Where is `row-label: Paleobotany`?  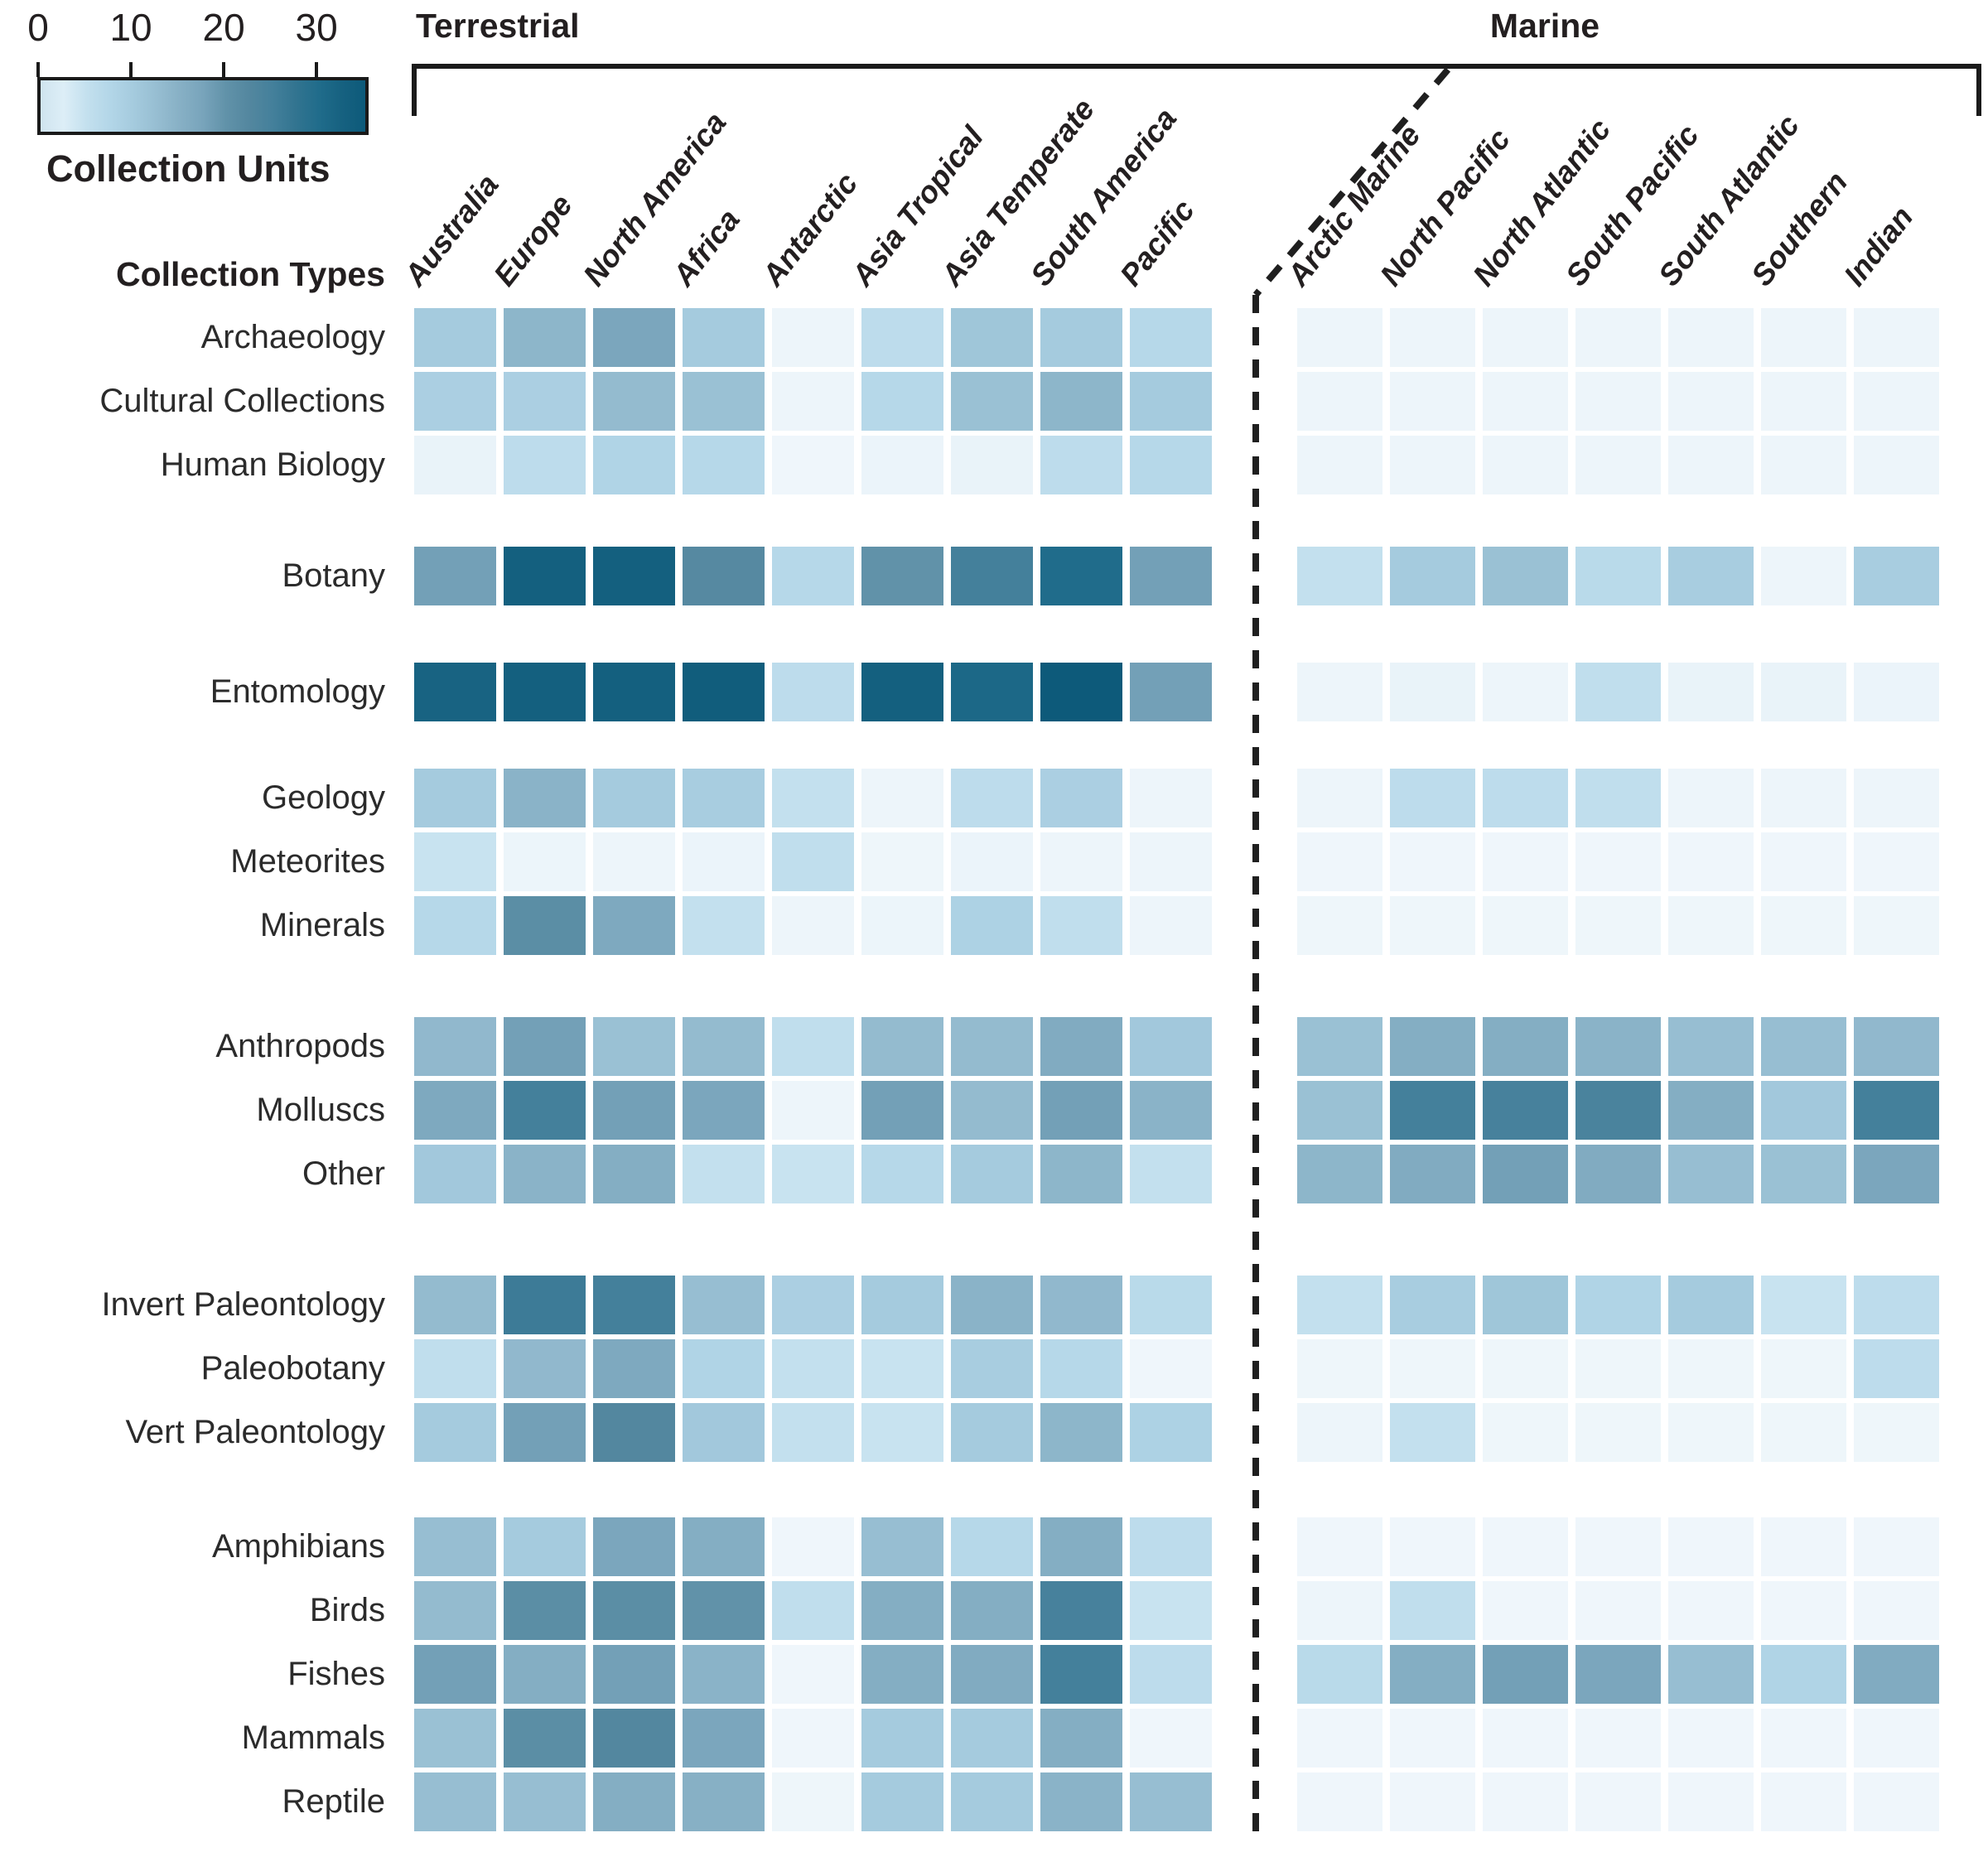
row-label: Paleobotany is located at coordinates (292, 1368).